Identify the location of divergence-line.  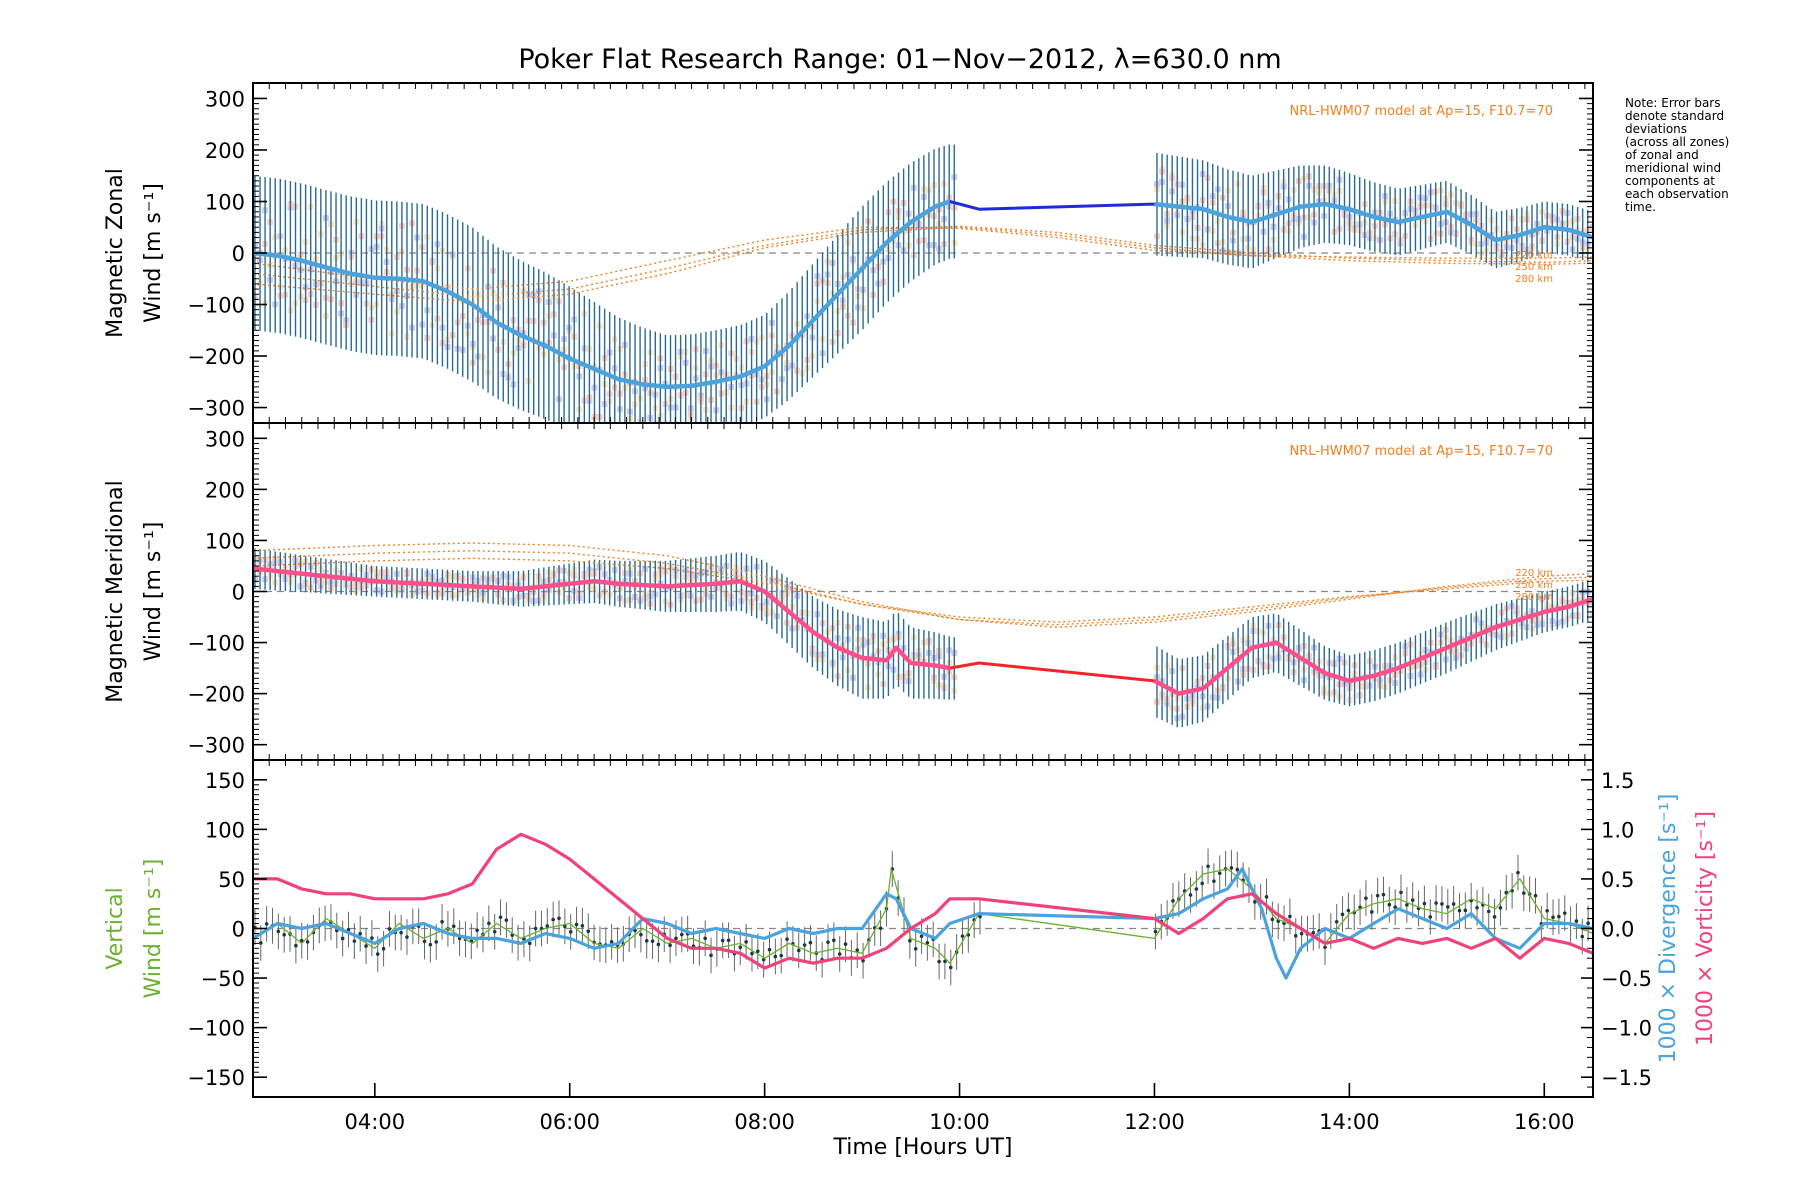
(923, 923).